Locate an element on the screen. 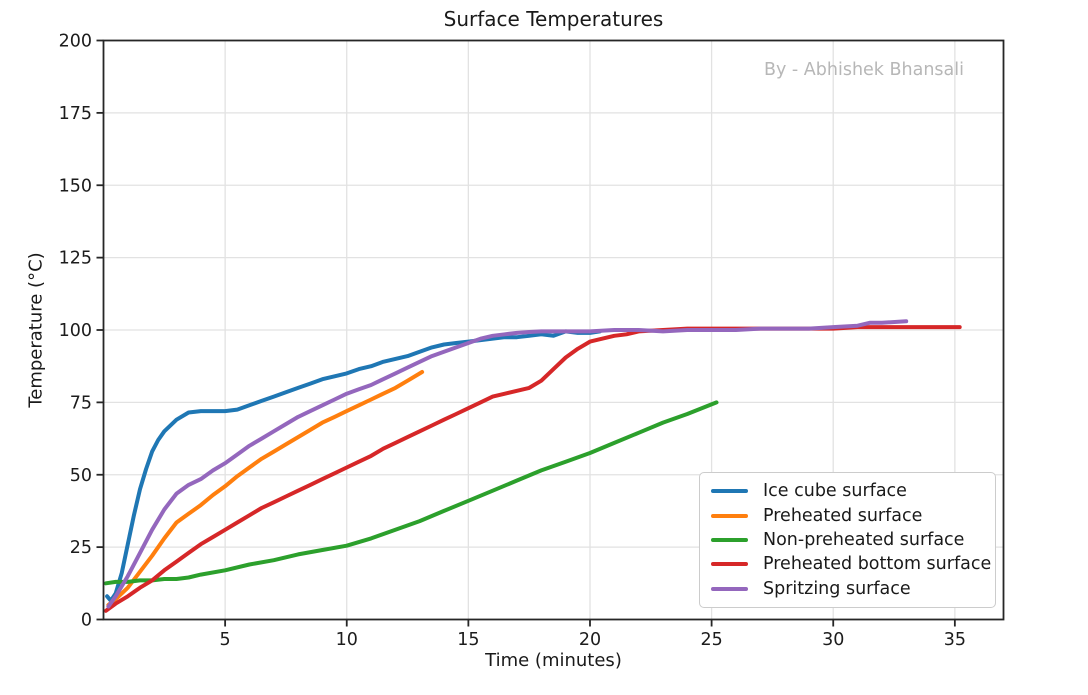 This screenshot has width=1088, height=695. x-tick-label: 25 is located at coordinates (711, 640).